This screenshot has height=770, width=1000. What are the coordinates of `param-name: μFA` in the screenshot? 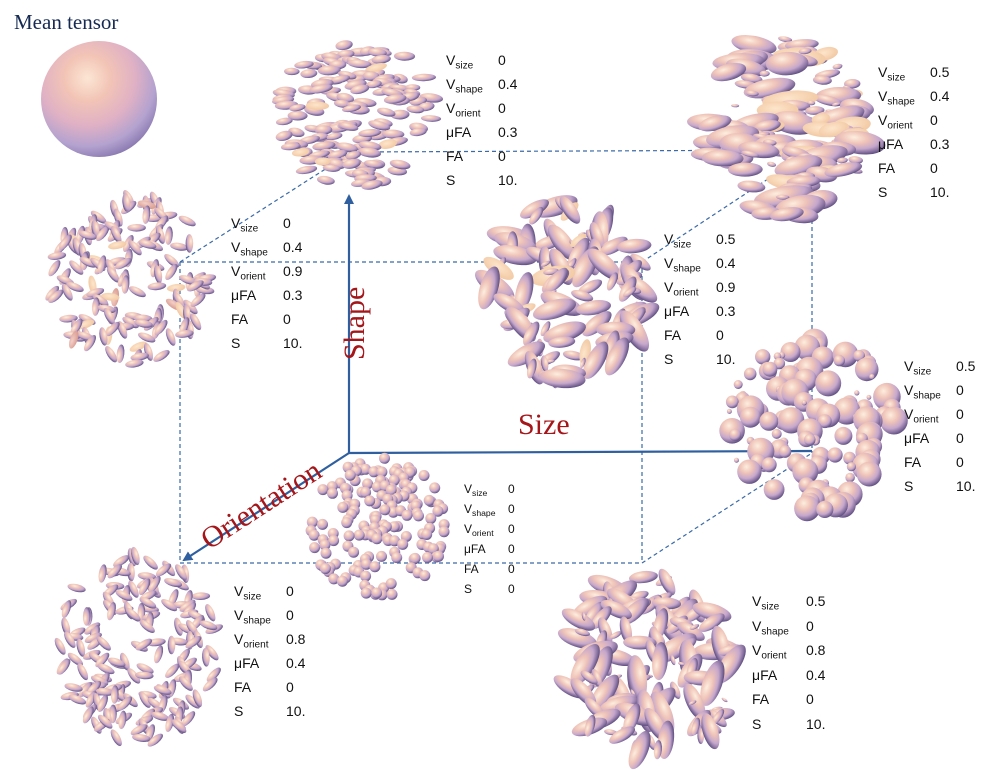 It's located at (917, 438).